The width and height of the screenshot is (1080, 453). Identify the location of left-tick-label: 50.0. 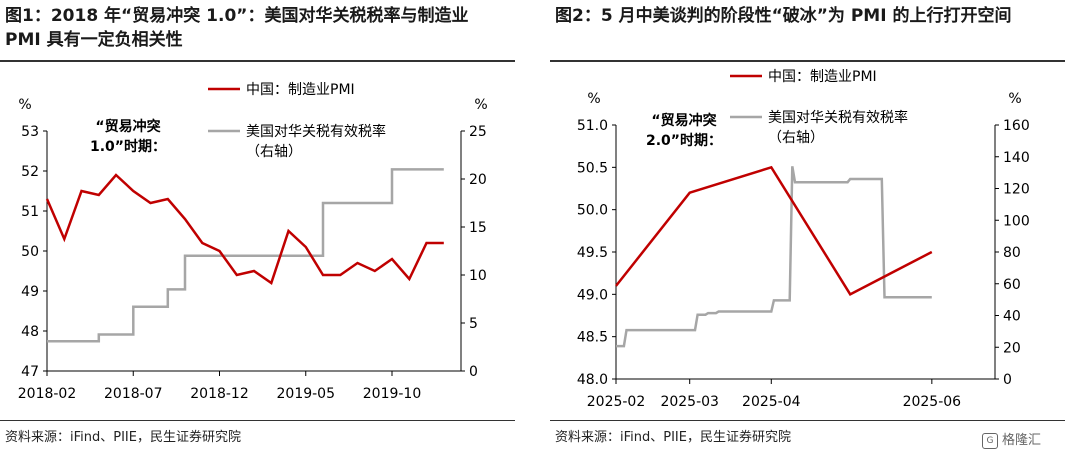
(592, 211).